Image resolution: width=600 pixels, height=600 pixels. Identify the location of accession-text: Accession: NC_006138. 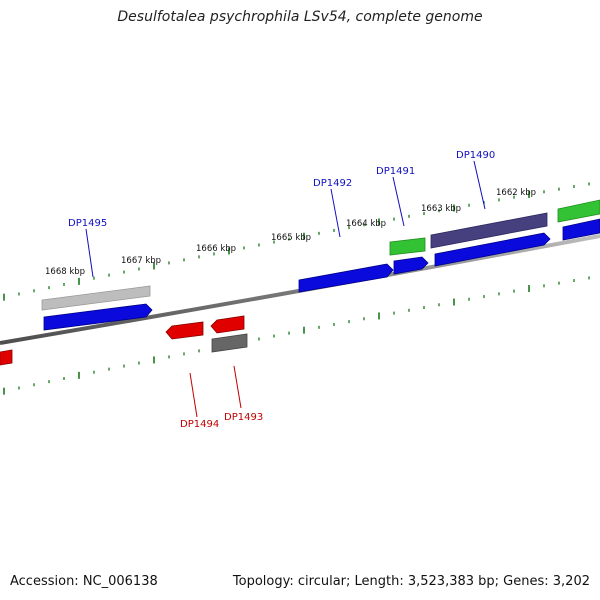
(84, 581).